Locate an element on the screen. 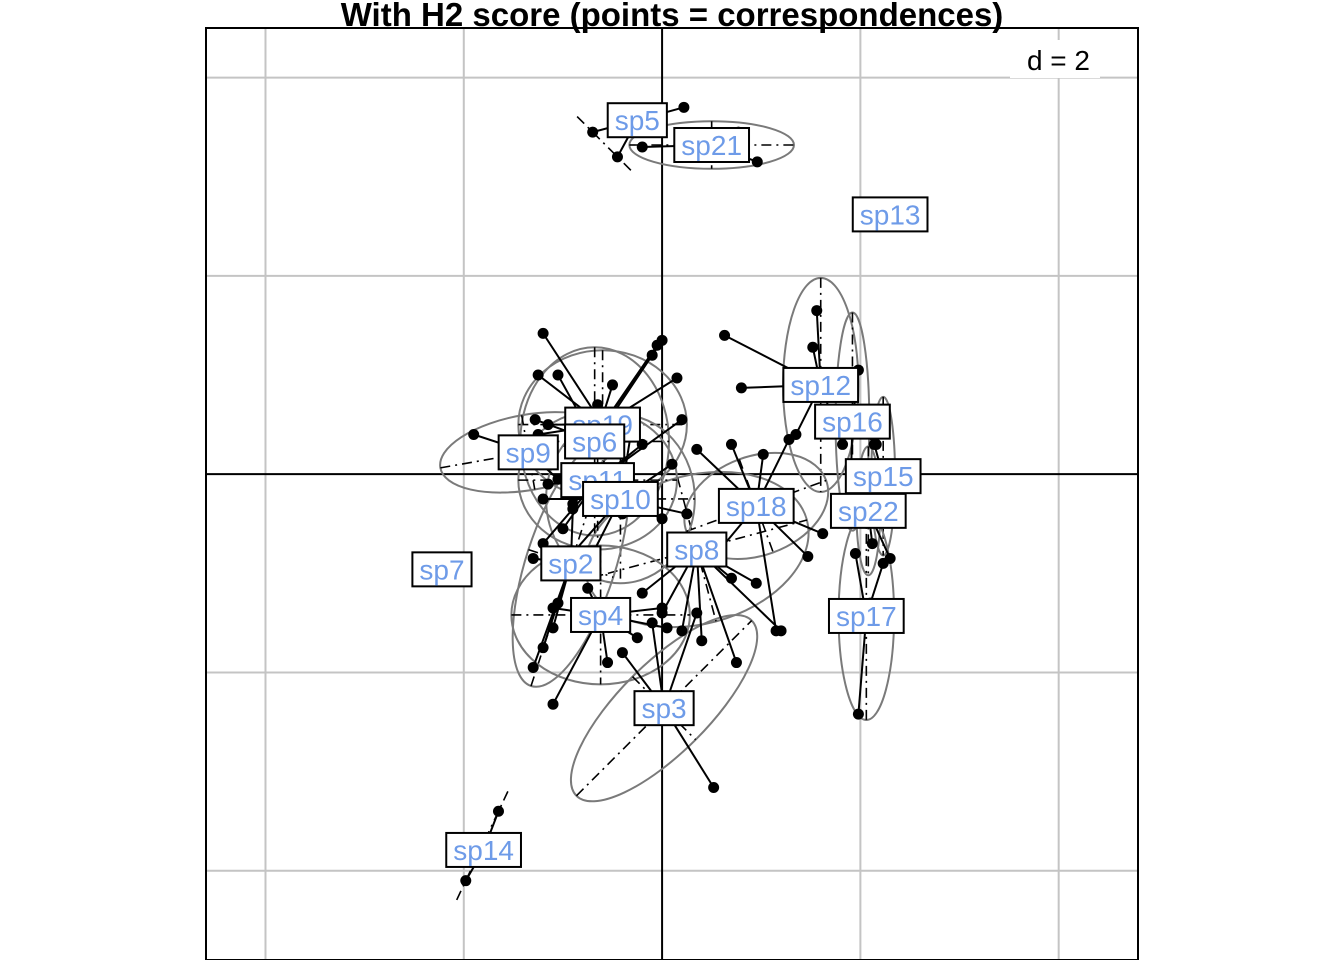 This screenshot has height=960, width=1344. label-text-sp18: sp18 is located at coordinates (756, 506).